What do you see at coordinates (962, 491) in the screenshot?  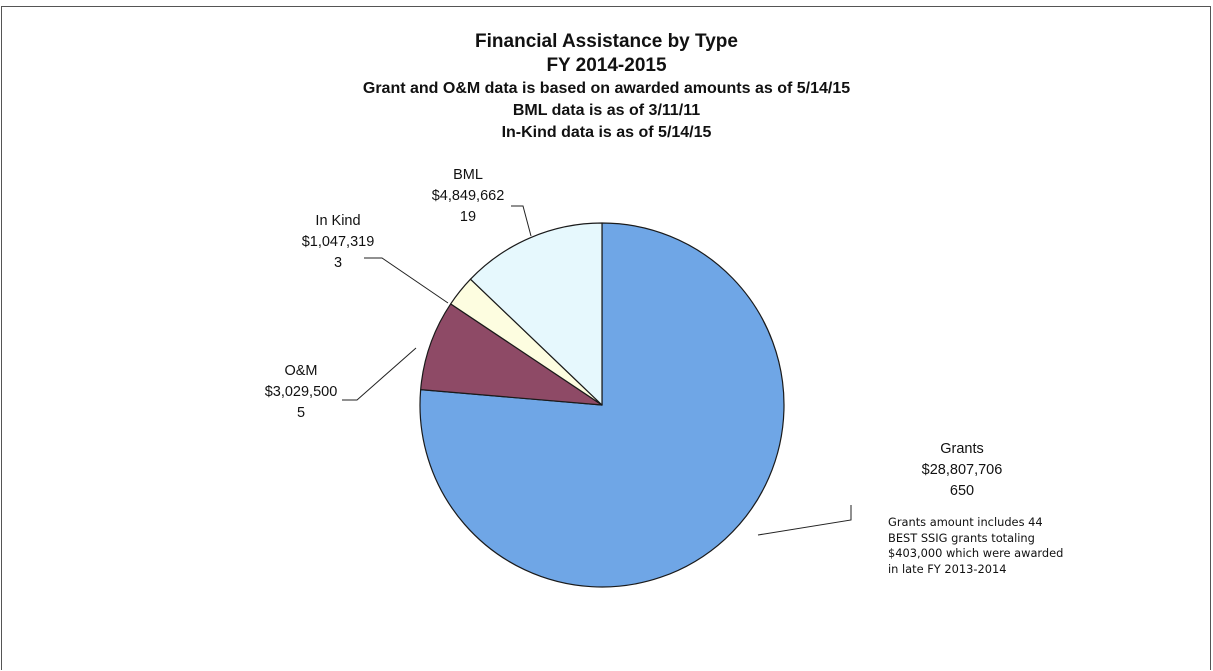 I see `slice-count: 650` at bounding box center [962, 491].